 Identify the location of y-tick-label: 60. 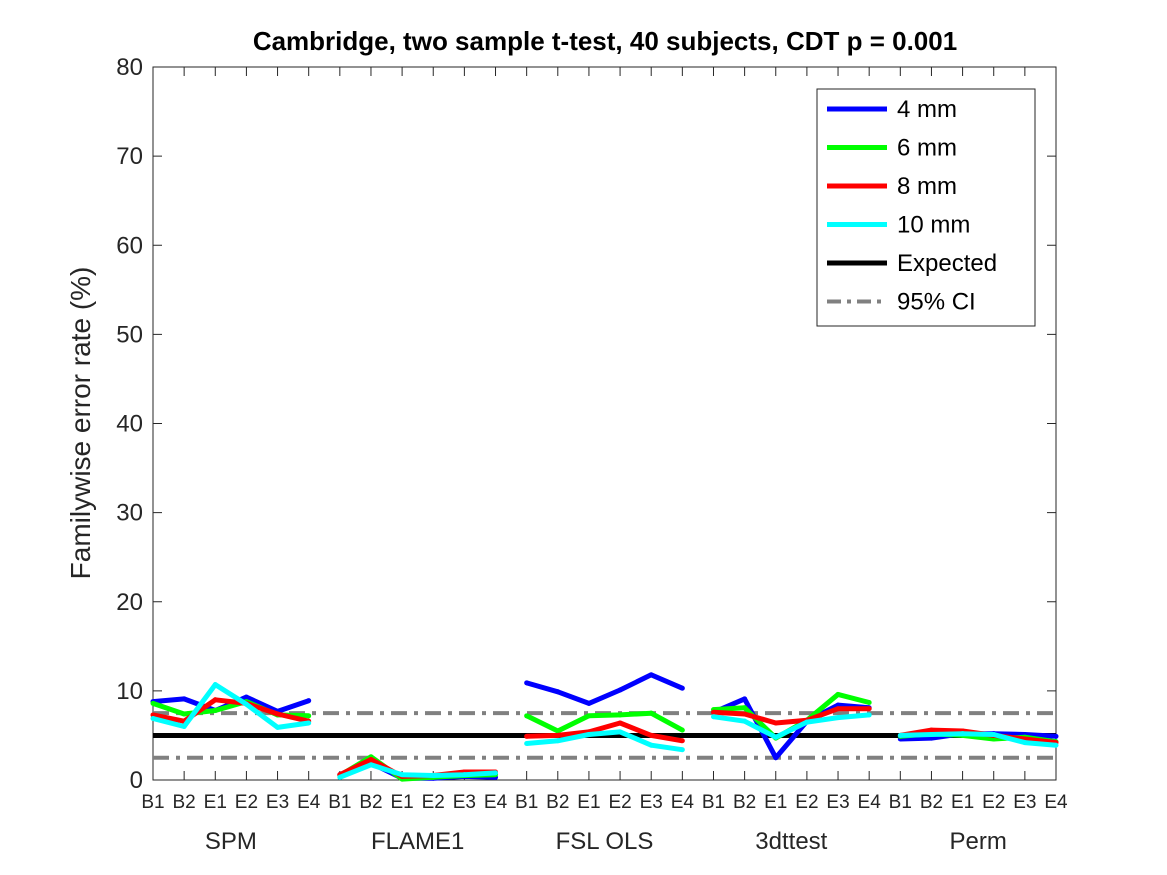
(129, 245).